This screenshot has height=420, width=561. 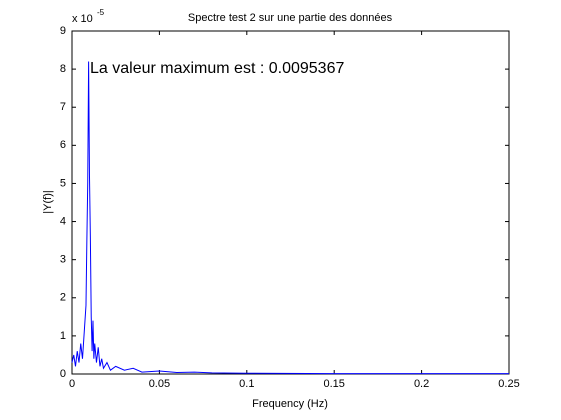 I want to click on x-tick-label: 0, so click(x=72, y=384).